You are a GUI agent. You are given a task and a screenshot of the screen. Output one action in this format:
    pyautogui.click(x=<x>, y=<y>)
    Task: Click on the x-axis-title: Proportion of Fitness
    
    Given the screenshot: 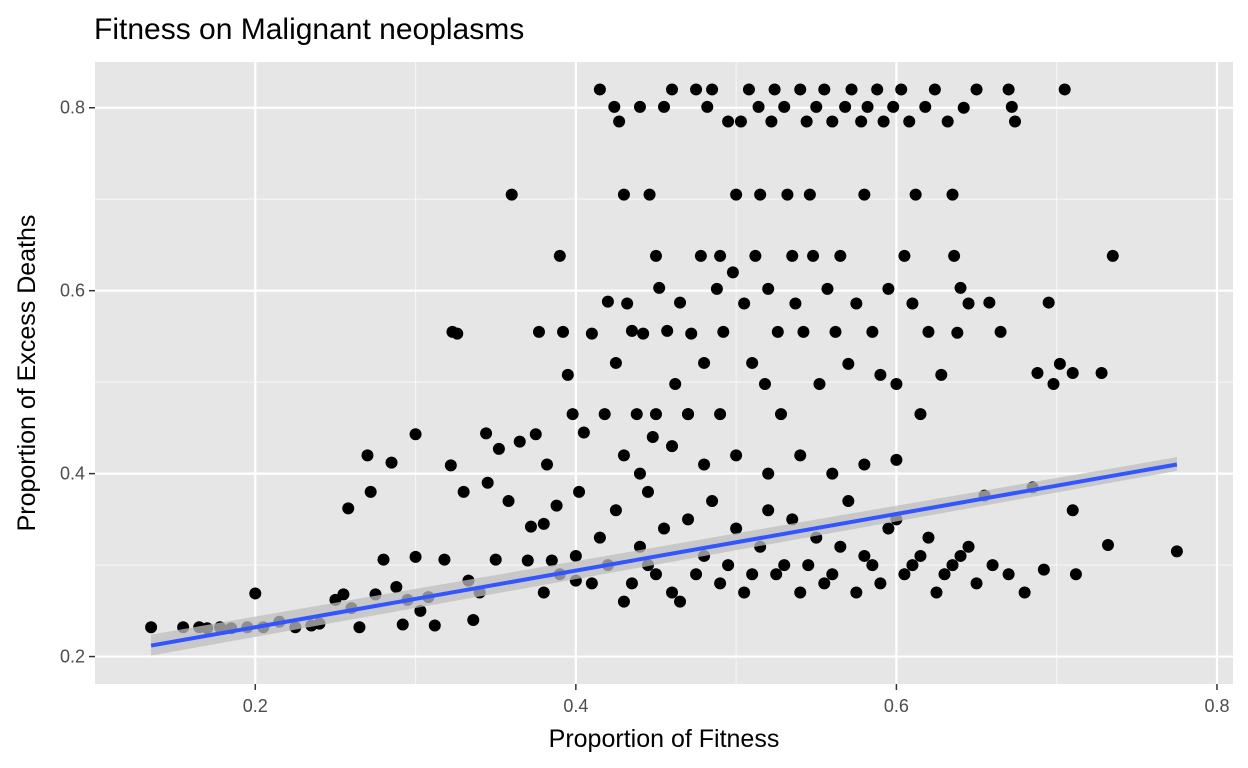 What is the action you would take?
    pyautogui.click(x=664, y=739)
    